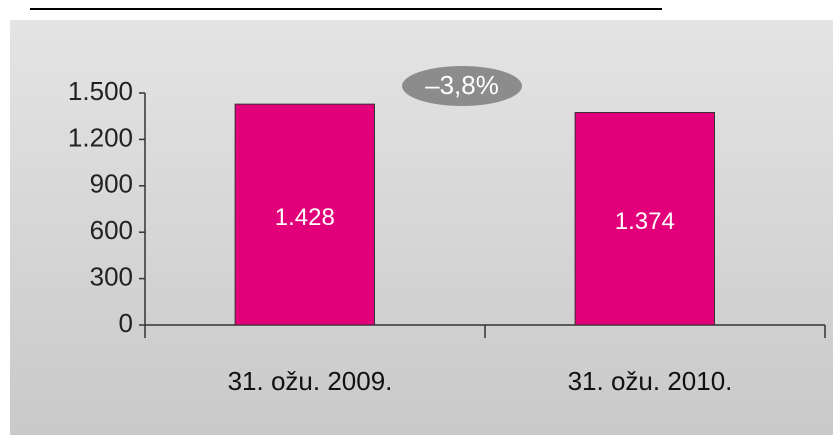  I want to click on data-label: 1.374, so click(645, 221).